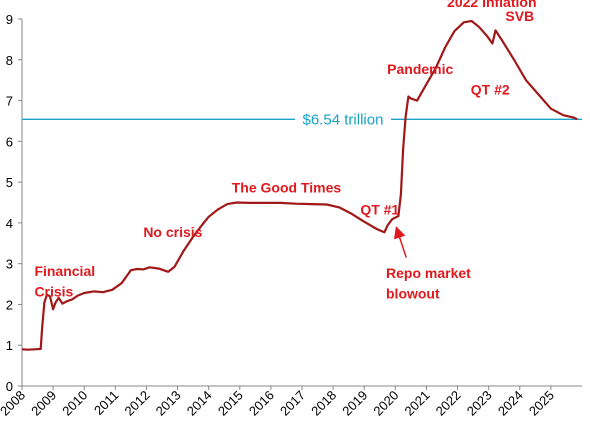  Describe the element at coordinates (137, 403) in the screenshot. I see `x-tick-label: 2012` at that location.